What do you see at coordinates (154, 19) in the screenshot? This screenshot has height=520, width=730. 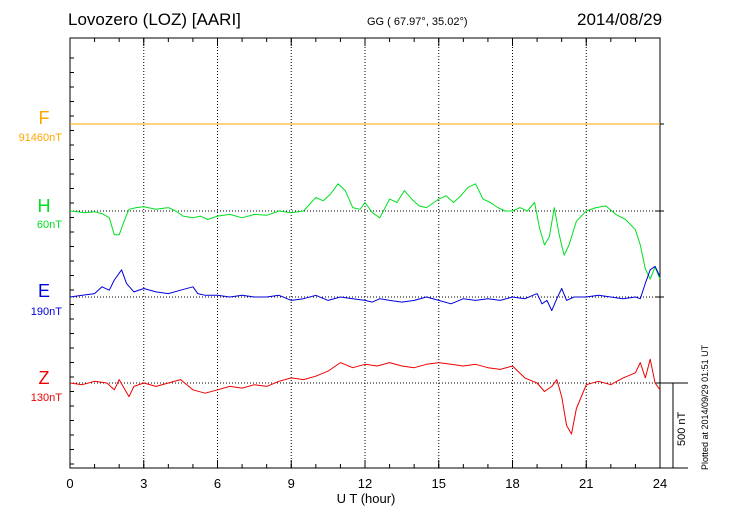 I see `chart-title: Lovozero (LOZ) [AARI]` at bounding box center [154, 19].